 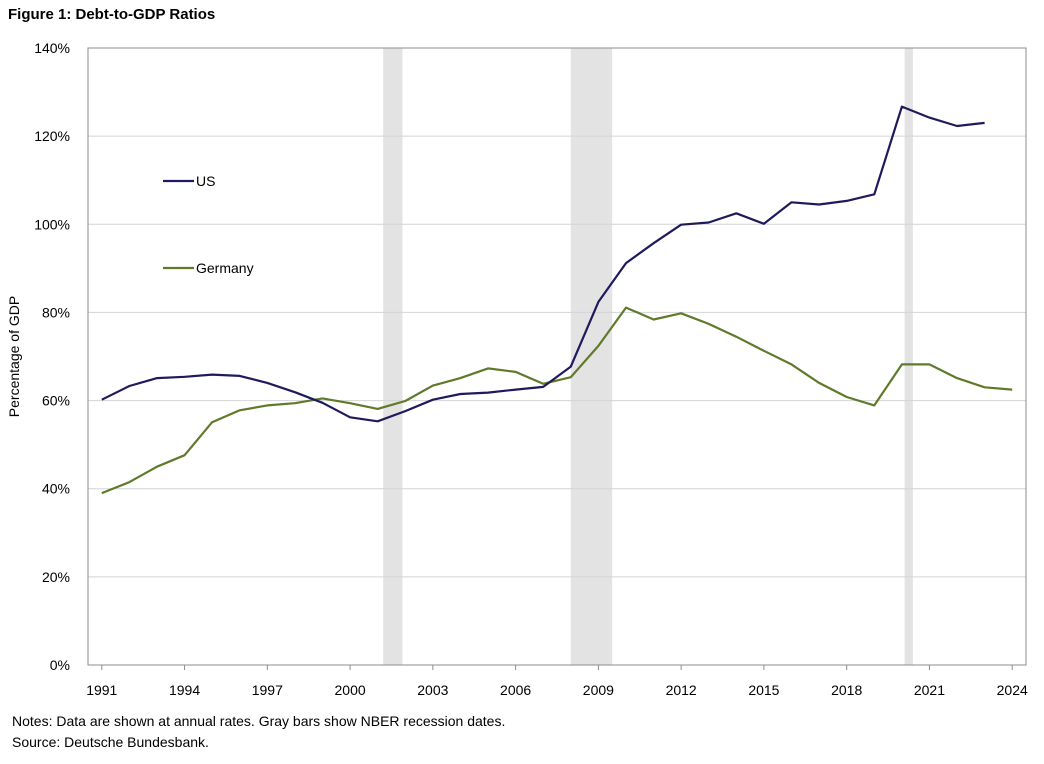 What do you see at coordinates (14, 356) in the screenshot?
I see `y-axis-label: Percentage of GDP` at bounding box center [14, 356].